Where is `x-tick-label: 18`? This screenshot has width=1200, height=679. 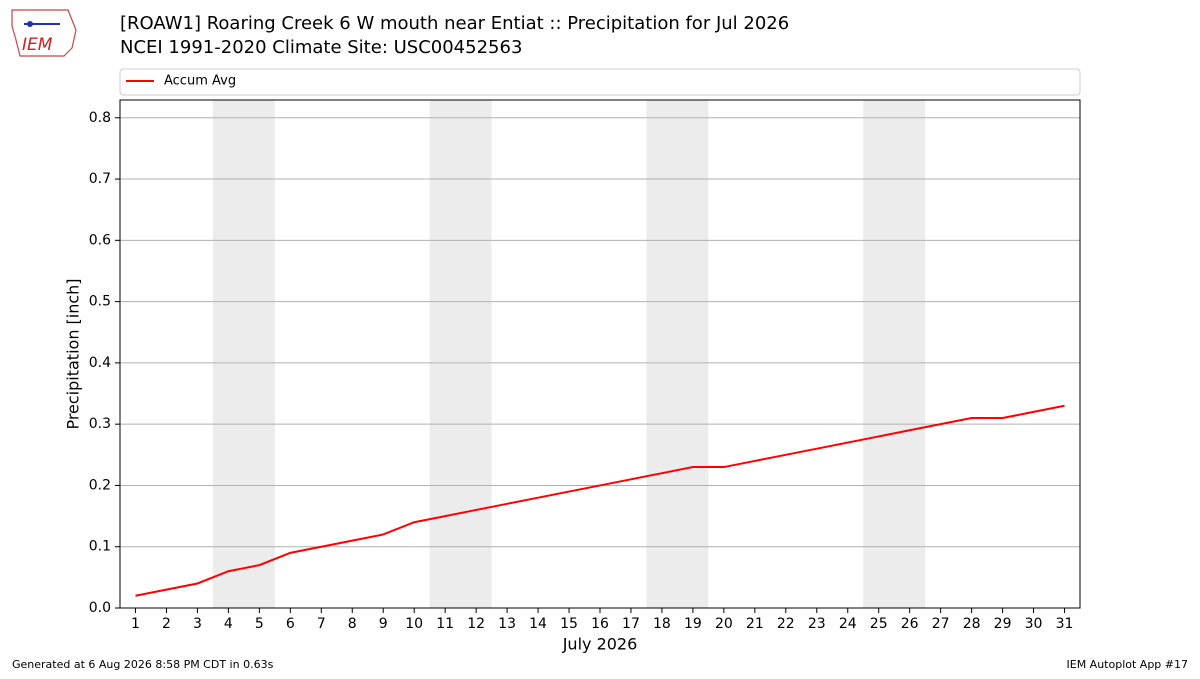
x-tick-label: 18 is located at coordinates (662, 624).